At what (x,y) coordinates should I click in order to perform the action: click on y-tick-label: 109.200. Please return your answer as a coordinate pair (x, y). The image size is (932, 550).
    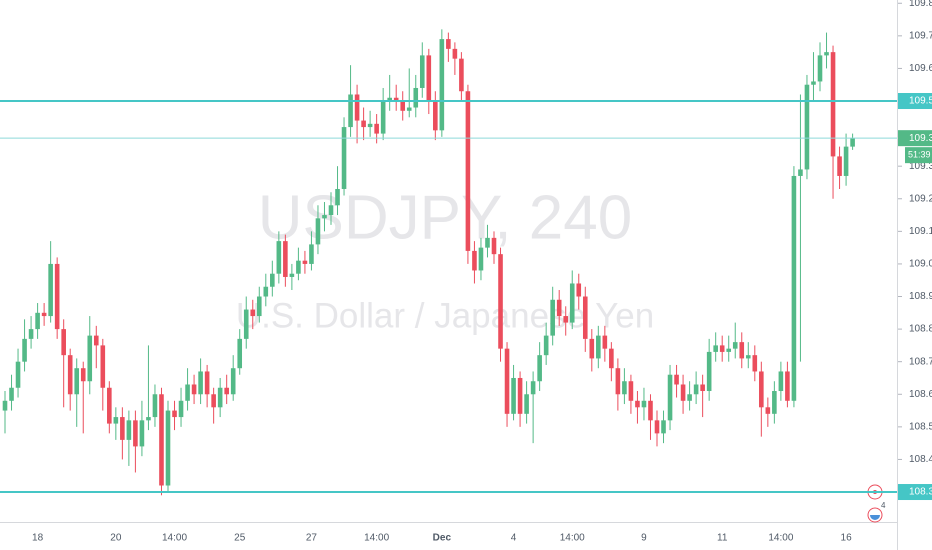
    Looking at the image, I should click on (920, 198).